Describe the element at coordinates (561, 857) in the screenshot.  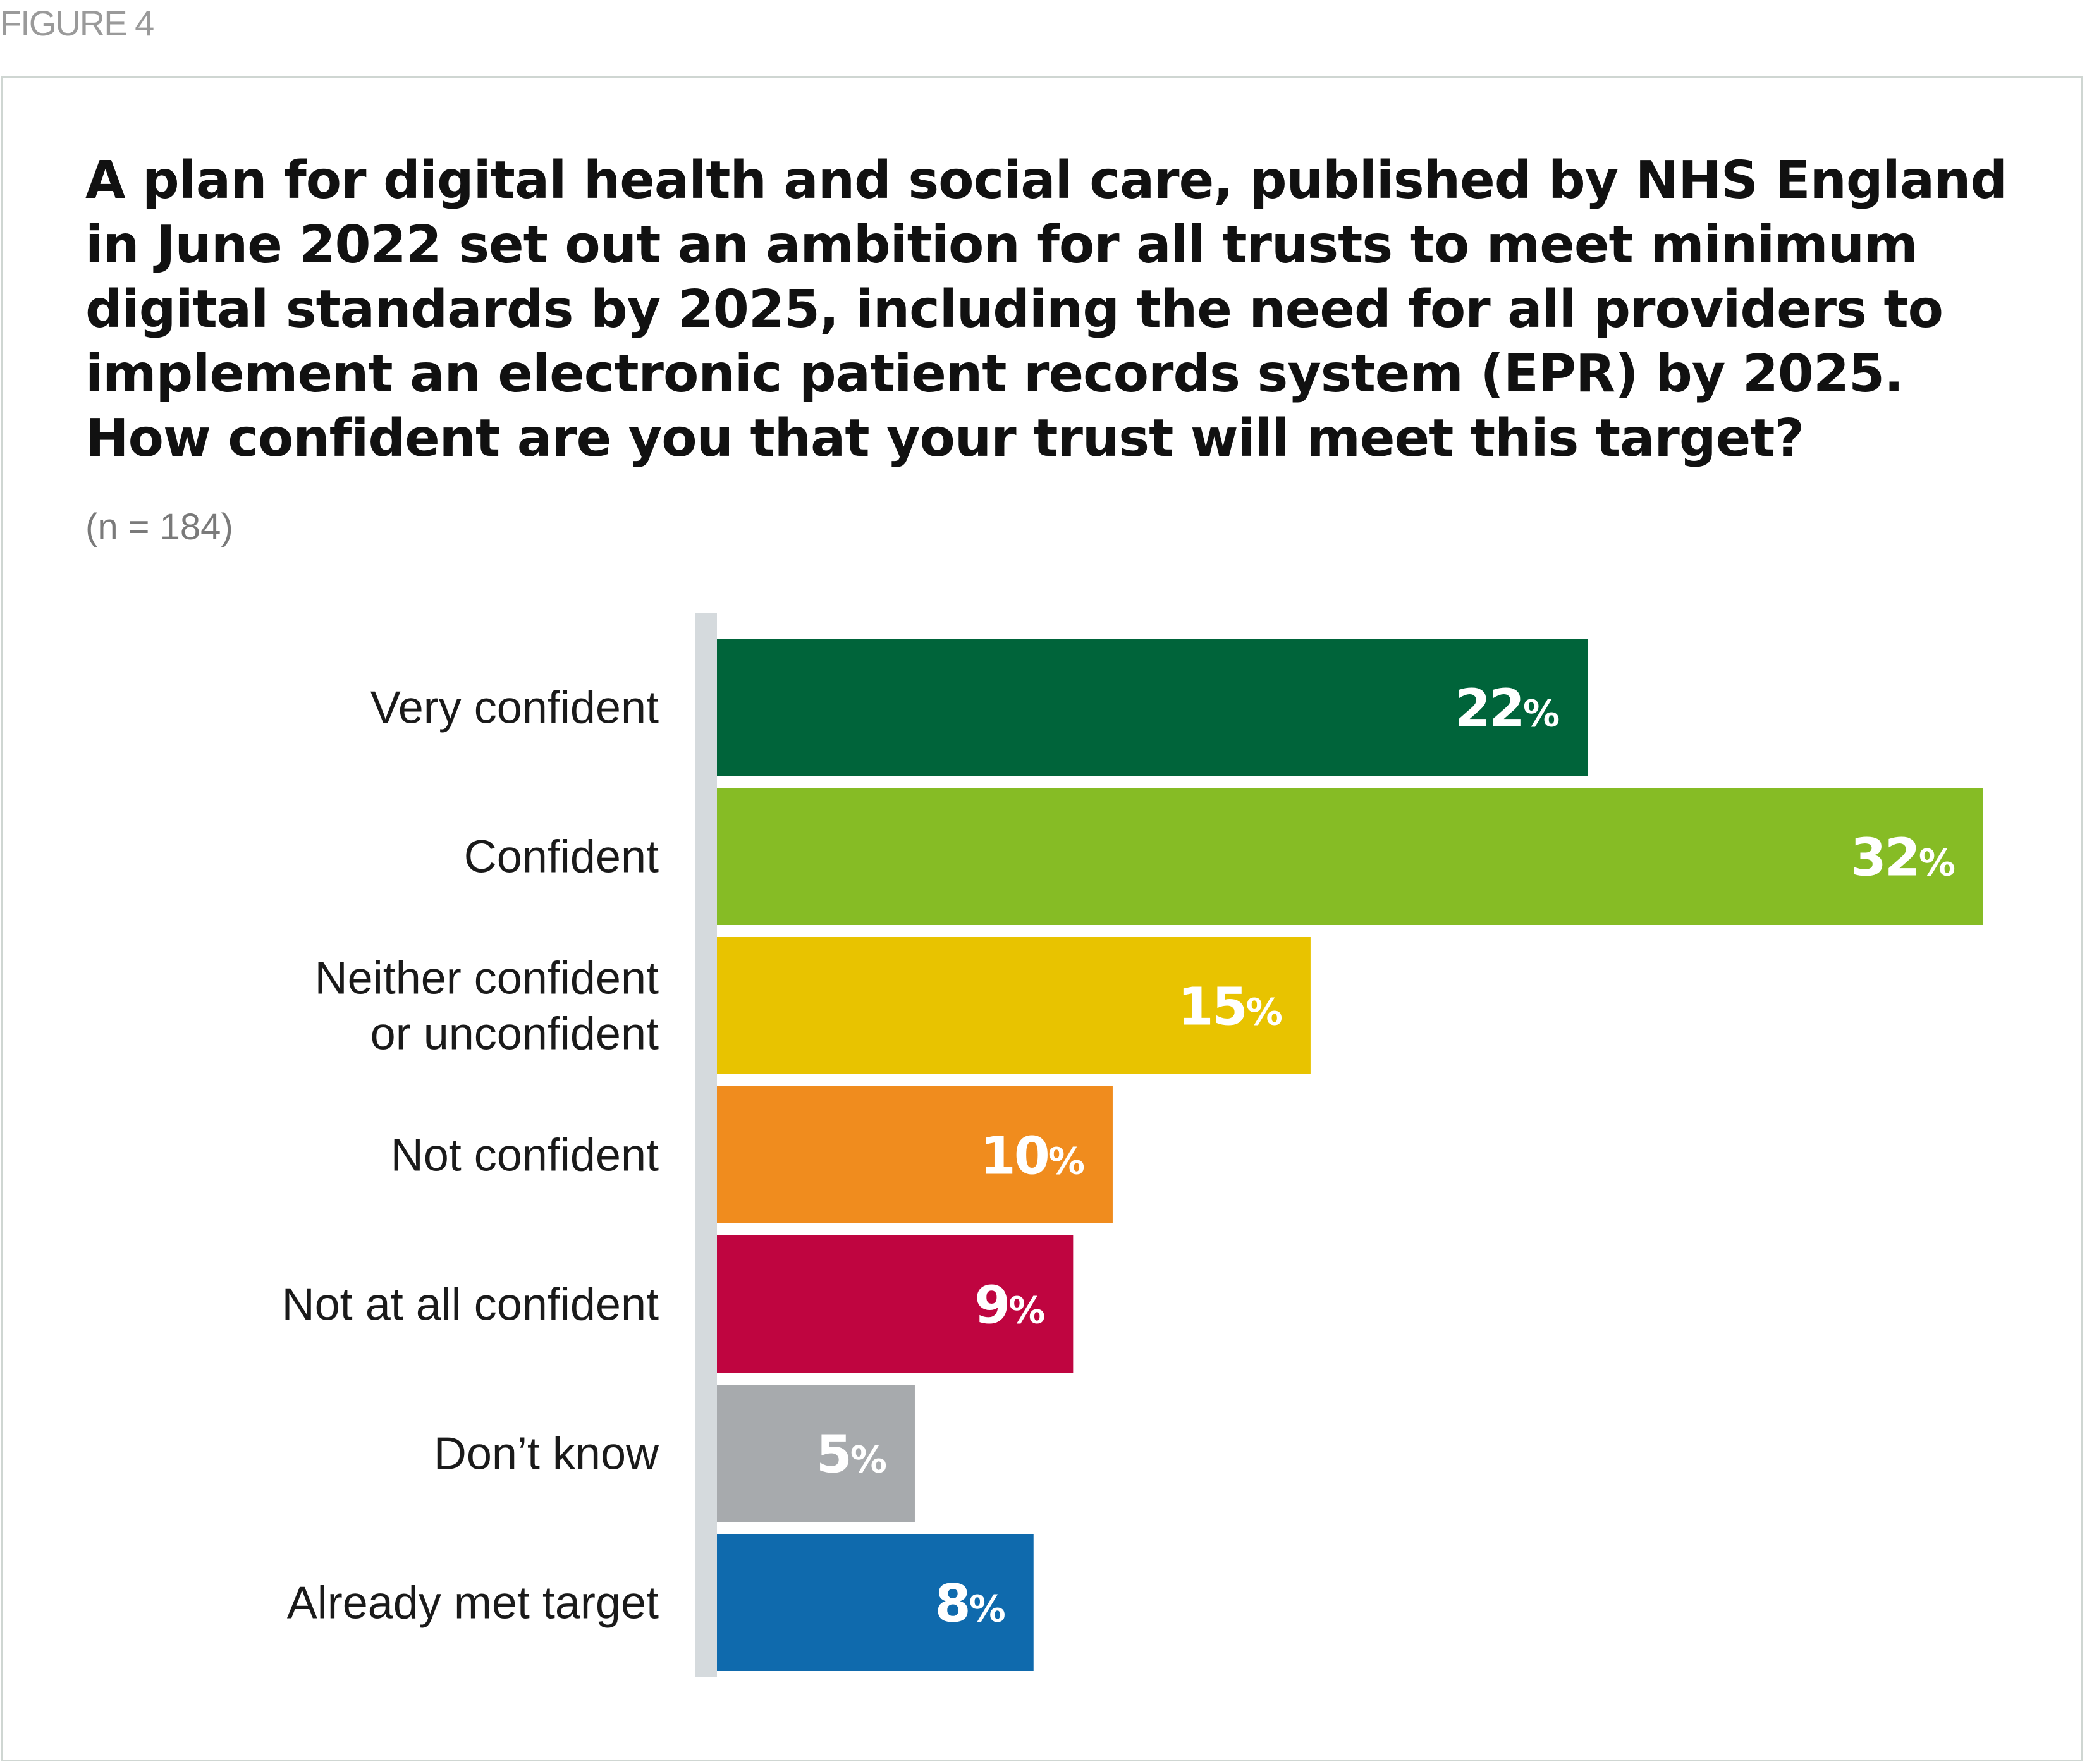
I see `category-label: Confident` at that location.